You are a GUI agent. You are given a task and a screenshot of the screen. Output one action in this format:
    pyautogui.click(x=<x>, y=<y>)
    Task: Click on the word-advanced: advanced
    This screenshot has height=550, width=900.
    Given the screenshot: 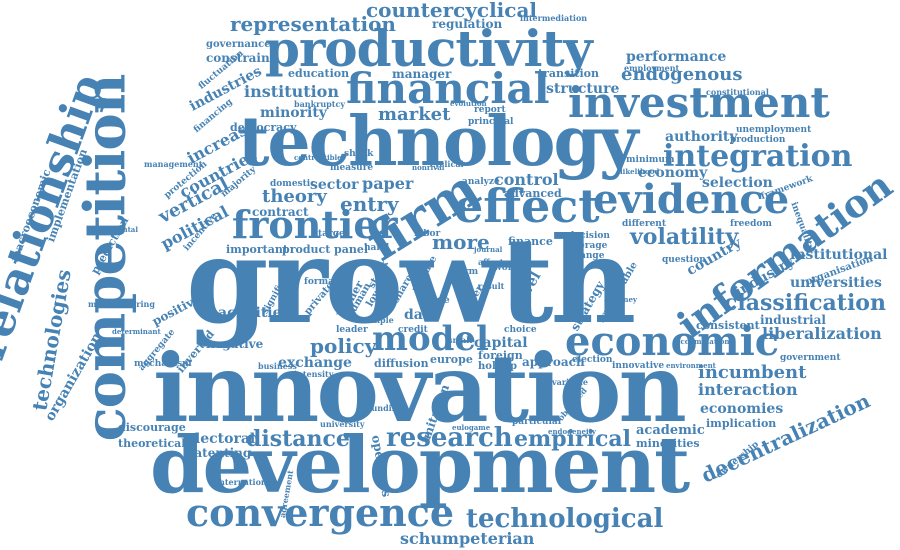 What is the action you would take?
    pyautogui.click(x=533, y=193)
    